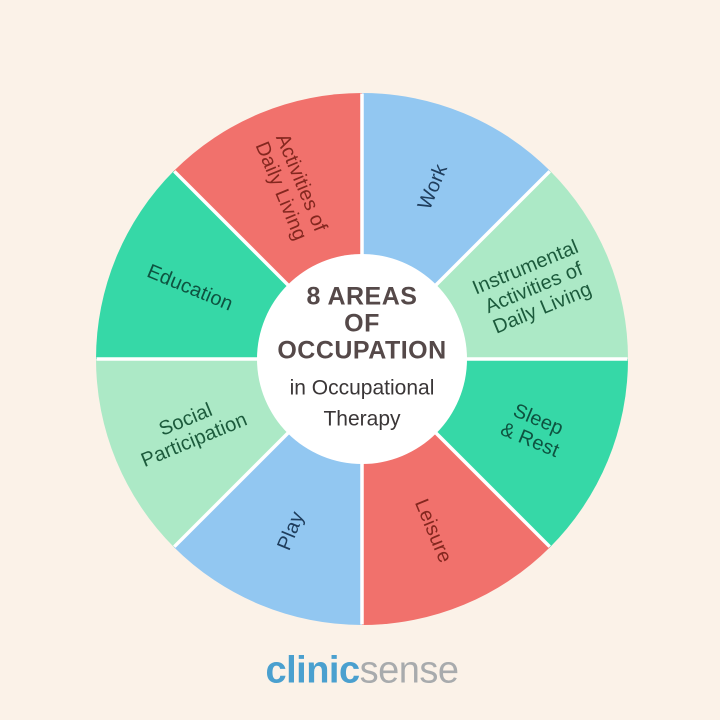  I want to click on clinicsense-logo: clinic sense, so click(362, 671).